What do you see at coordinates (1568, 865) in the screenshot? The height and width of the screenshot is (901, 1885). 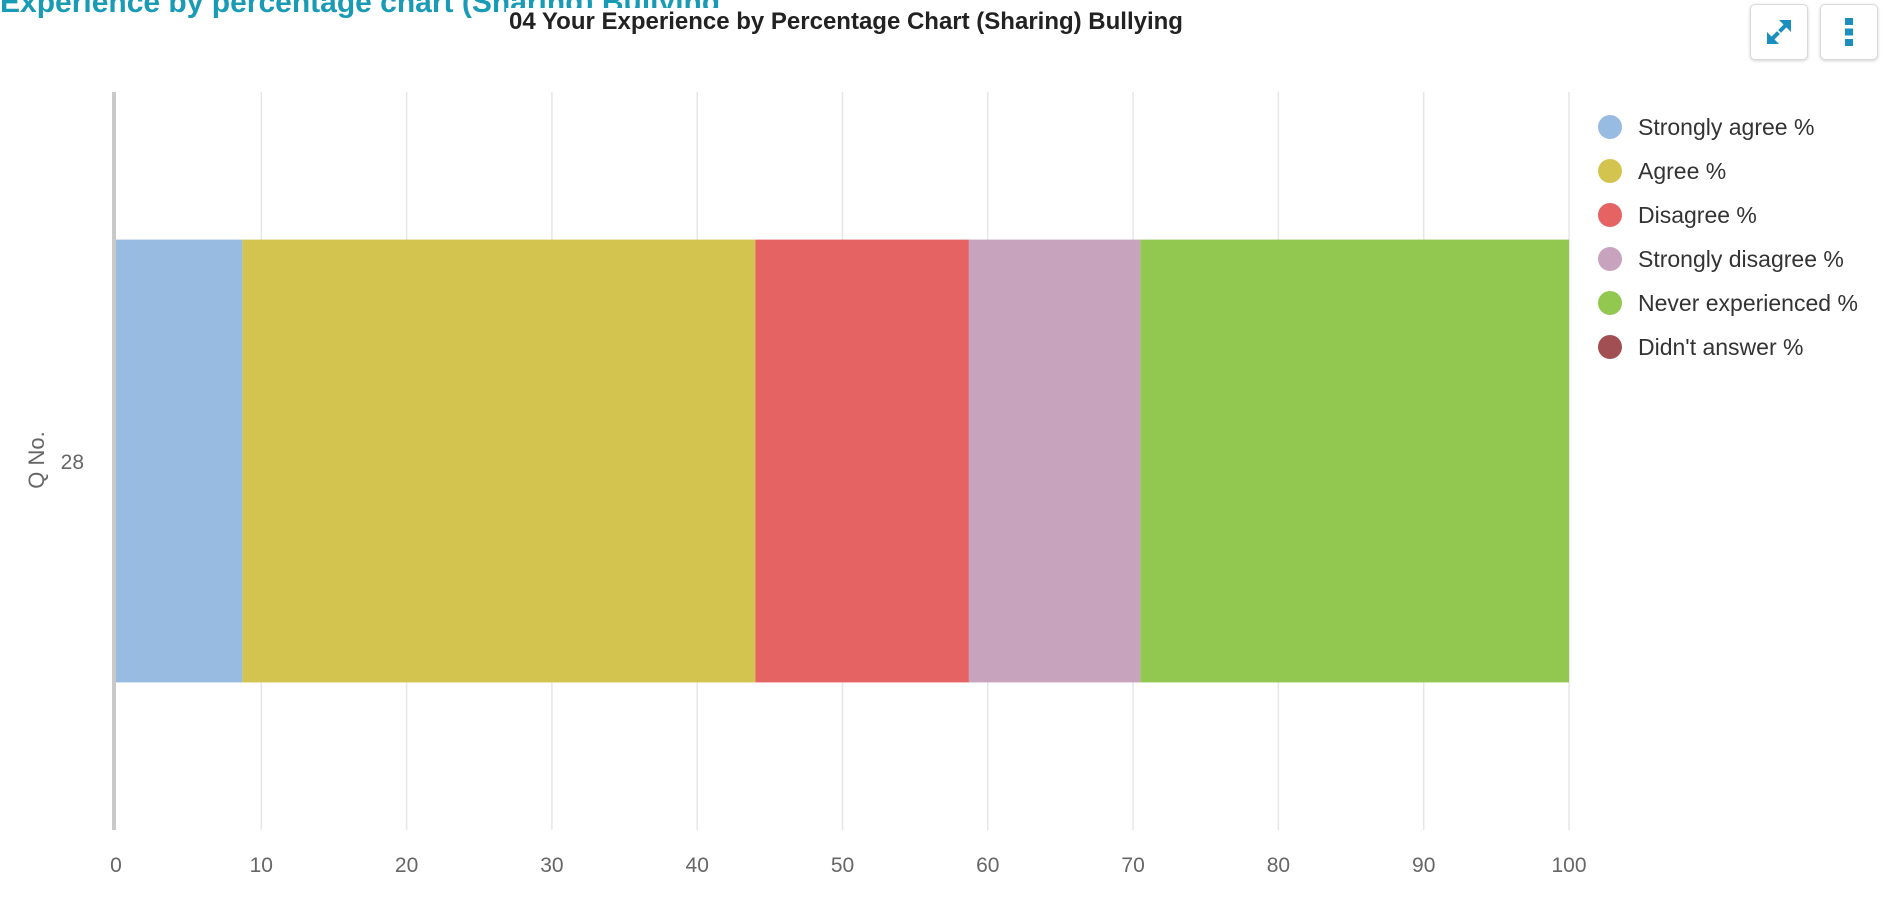 I see `x-tick-label-100: 100` at bounding box center [1568, 865].